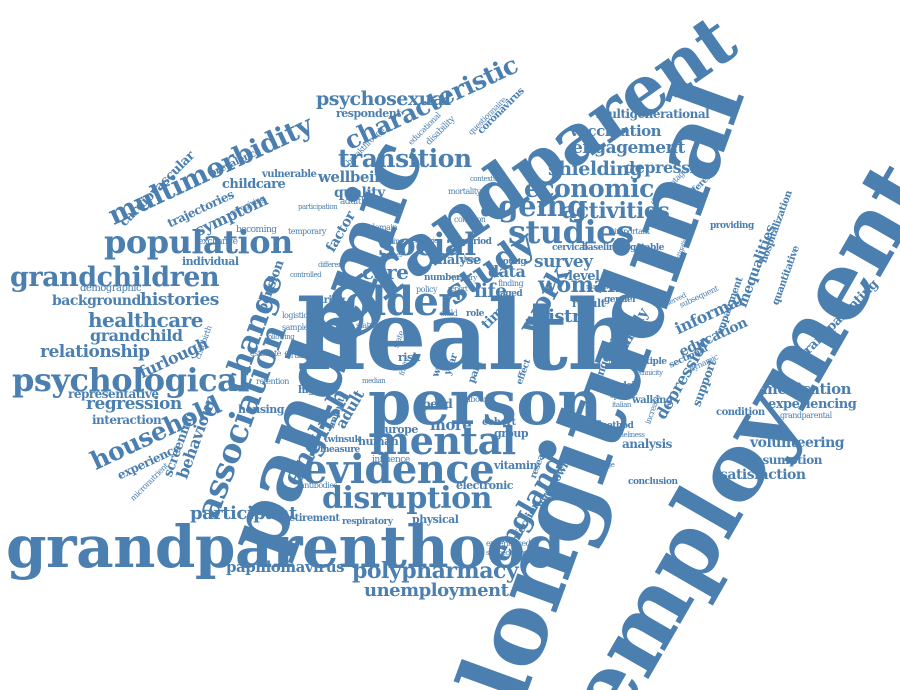  I want to click on word-level: level, so click(583, 276).